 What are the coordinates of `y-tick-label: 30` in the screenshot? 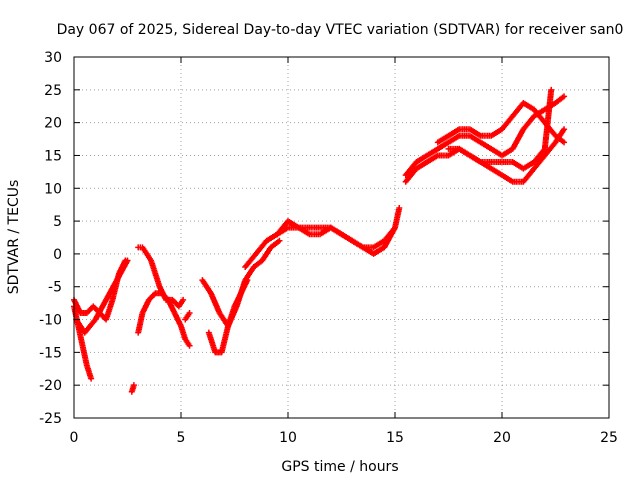 It's located at (53, 58).